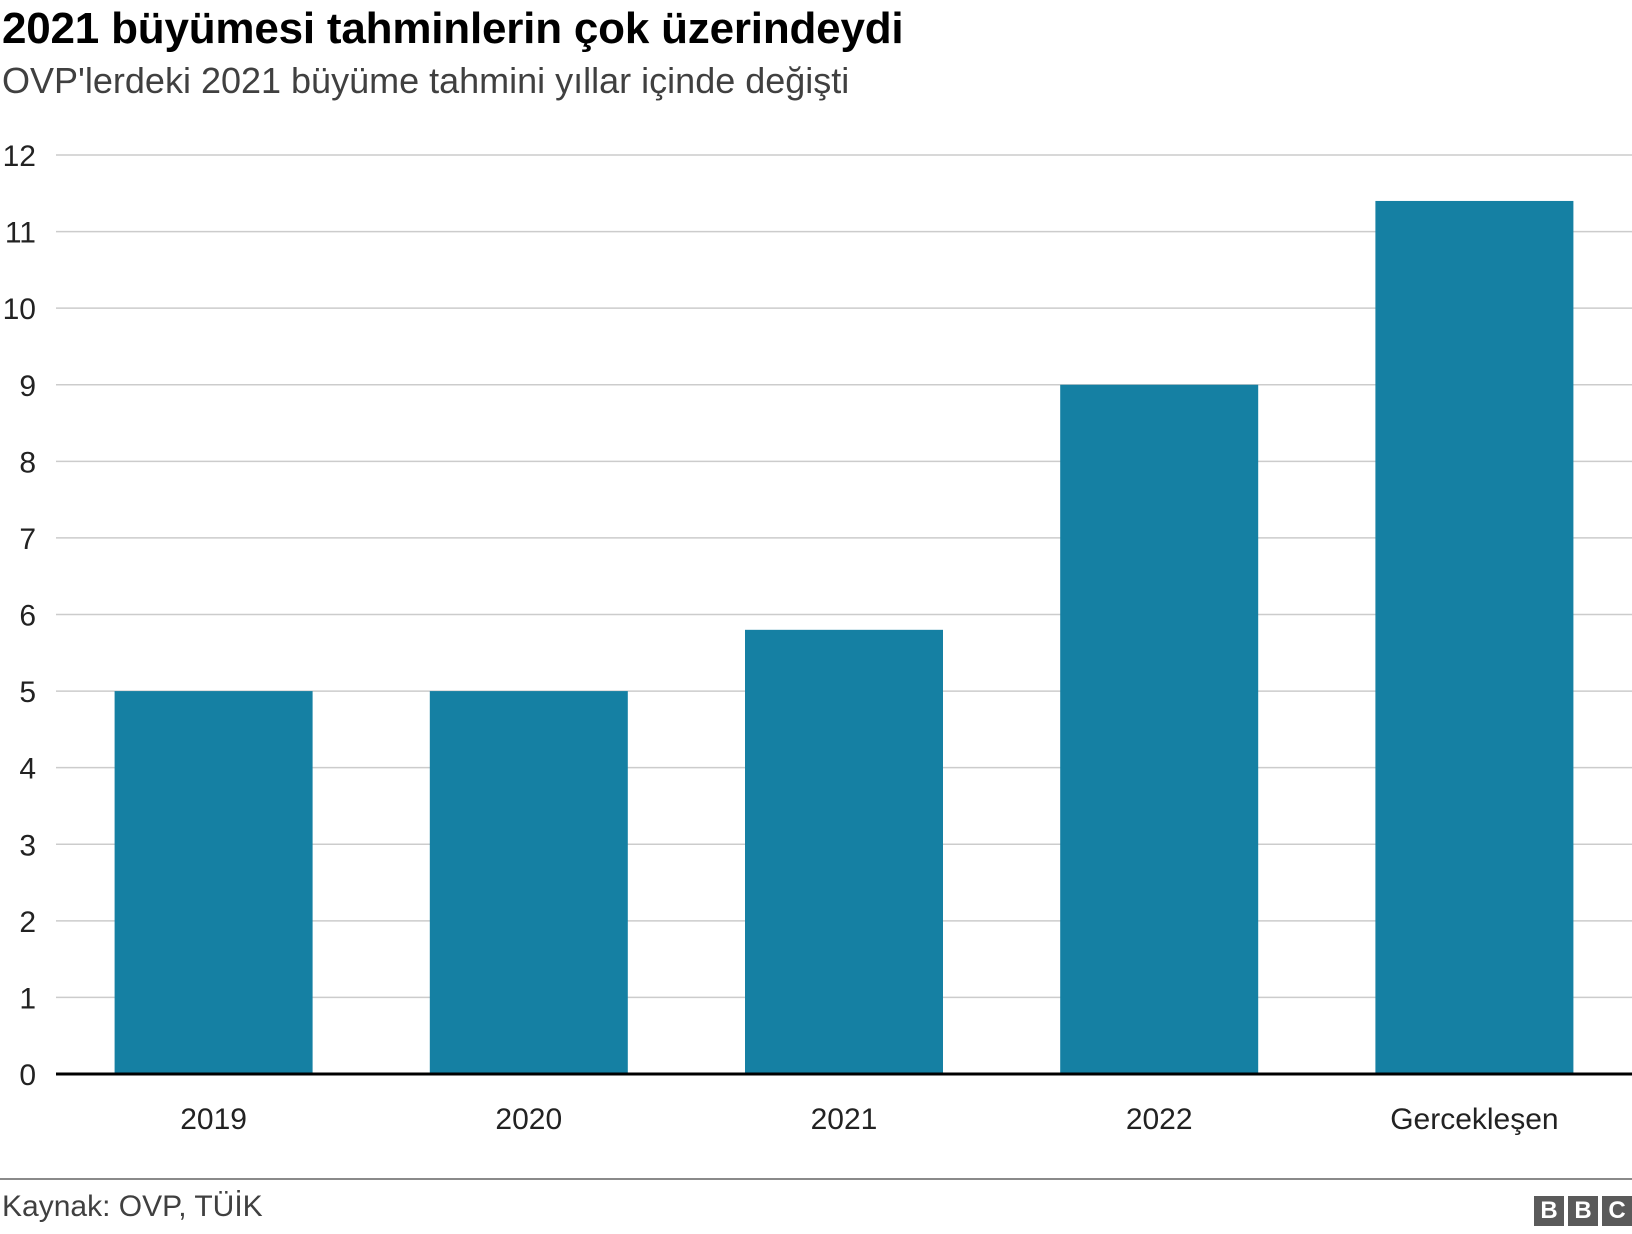 The height and width of the screenshot is (1234, 1632). I want to click on y-tick-label: 9, so click(27, 386).